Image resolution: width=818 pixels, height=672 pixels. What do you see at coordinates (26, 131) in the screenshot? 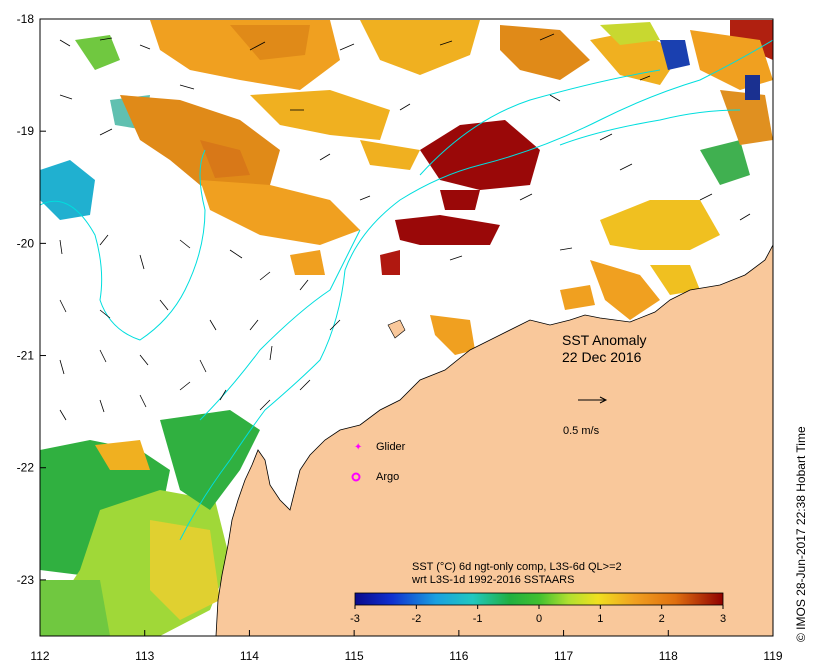
I see `y-tick-label: -19` at bounding box center [26, 131].